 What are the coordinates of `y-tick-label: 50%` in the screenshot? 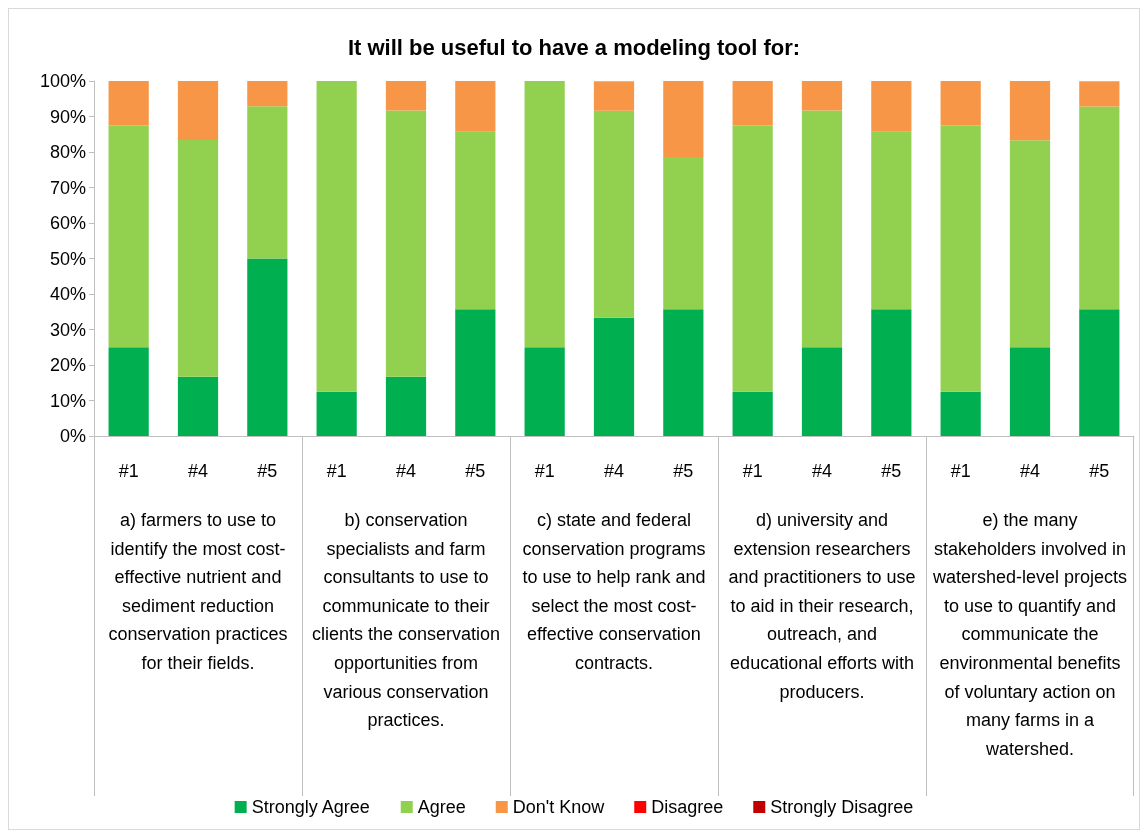 It's located at (67, 258).